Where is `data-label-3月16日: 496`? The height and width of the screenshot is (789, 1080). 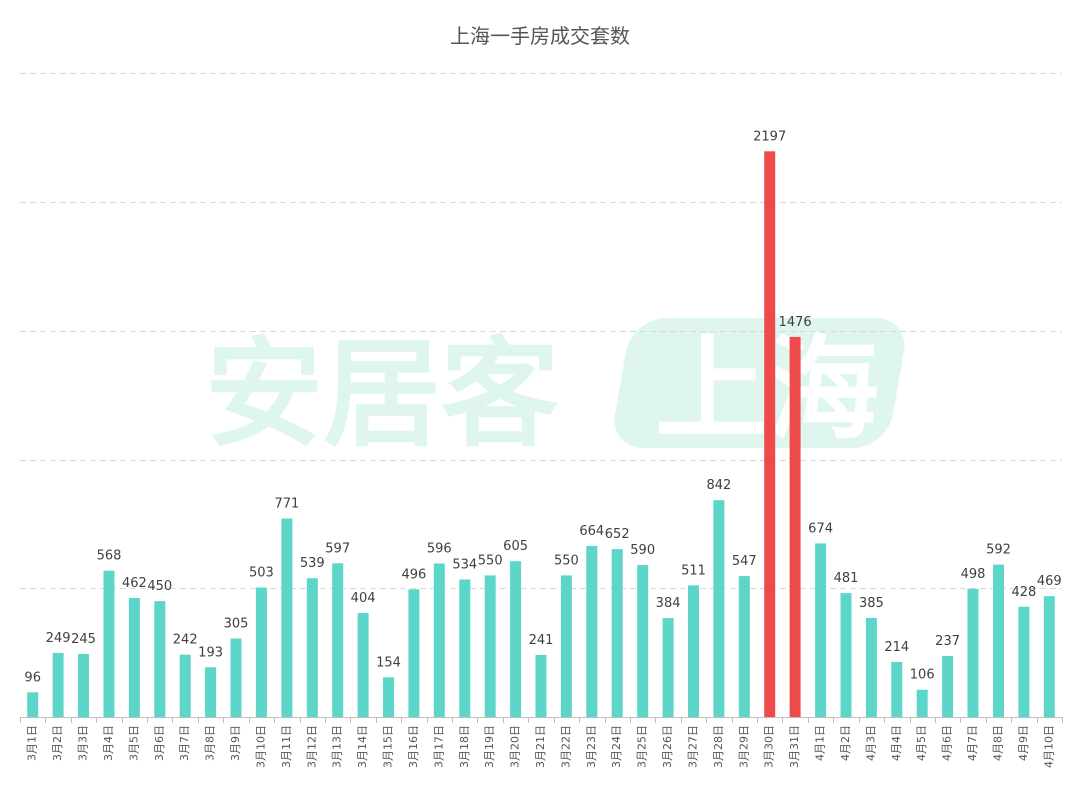 data-label-3月16日: 496 is located at coordinates (413, 574).